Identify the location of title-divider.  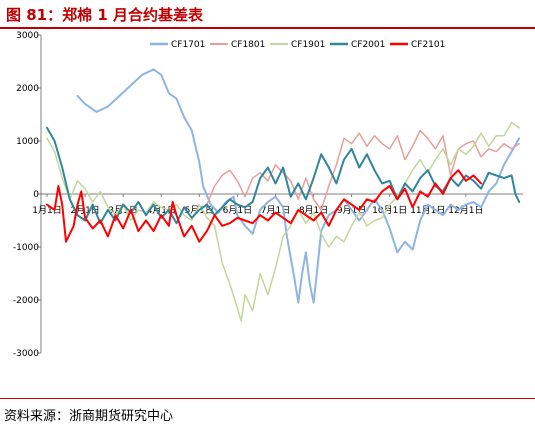
(267, 28).